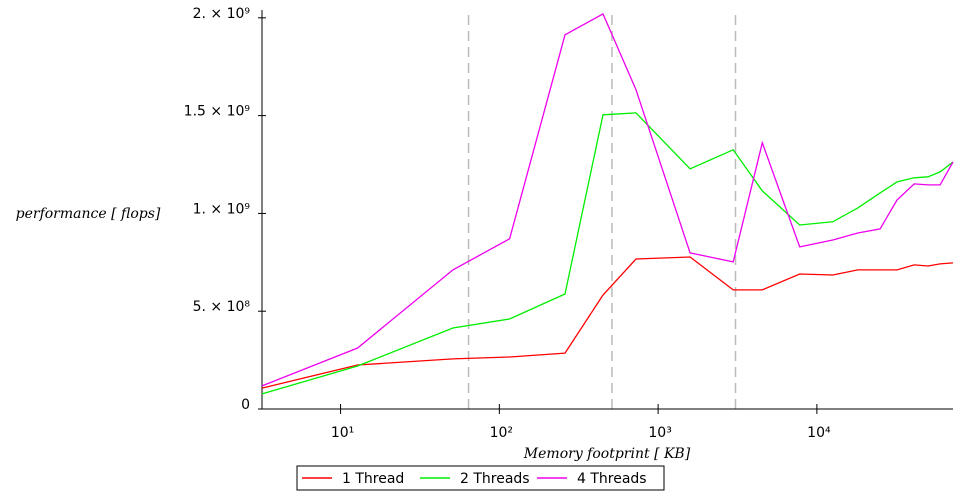 The height and width of the screenshot is (498, 962). What do you see at coordinates (607, 454) in the screenshot?
I see `x-axis-label: Memory footprint [ KB]` at bounding box center [607, 454].